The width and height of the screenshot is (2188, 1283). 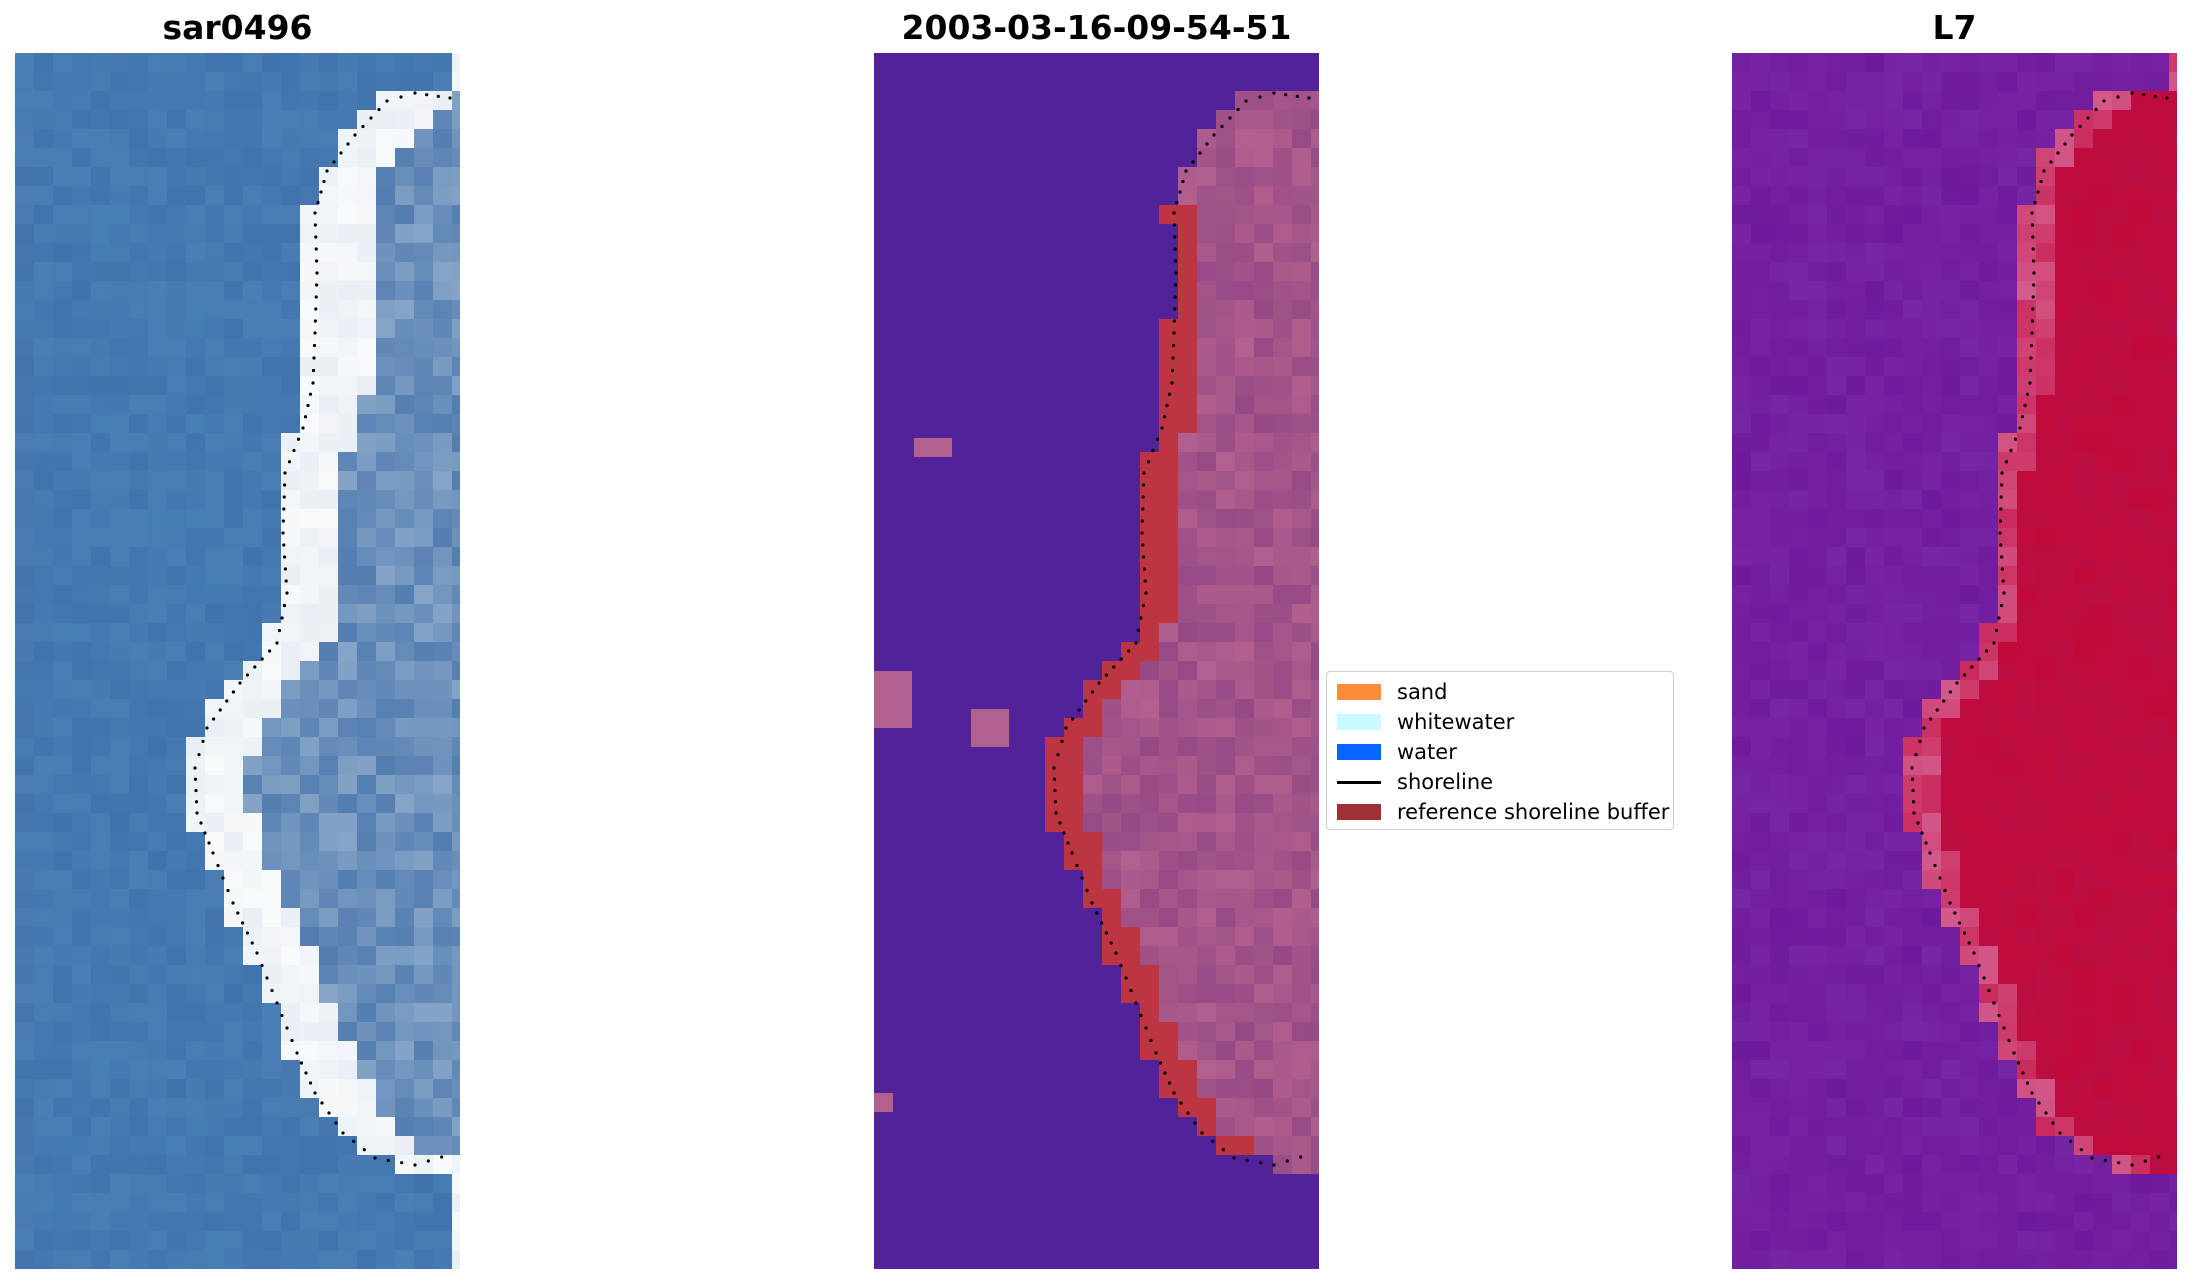 What do you see at coordinates (1392, 692) in the screenshot?
I see `legend-item-sand: sand` at bounding box center [1392, 692].